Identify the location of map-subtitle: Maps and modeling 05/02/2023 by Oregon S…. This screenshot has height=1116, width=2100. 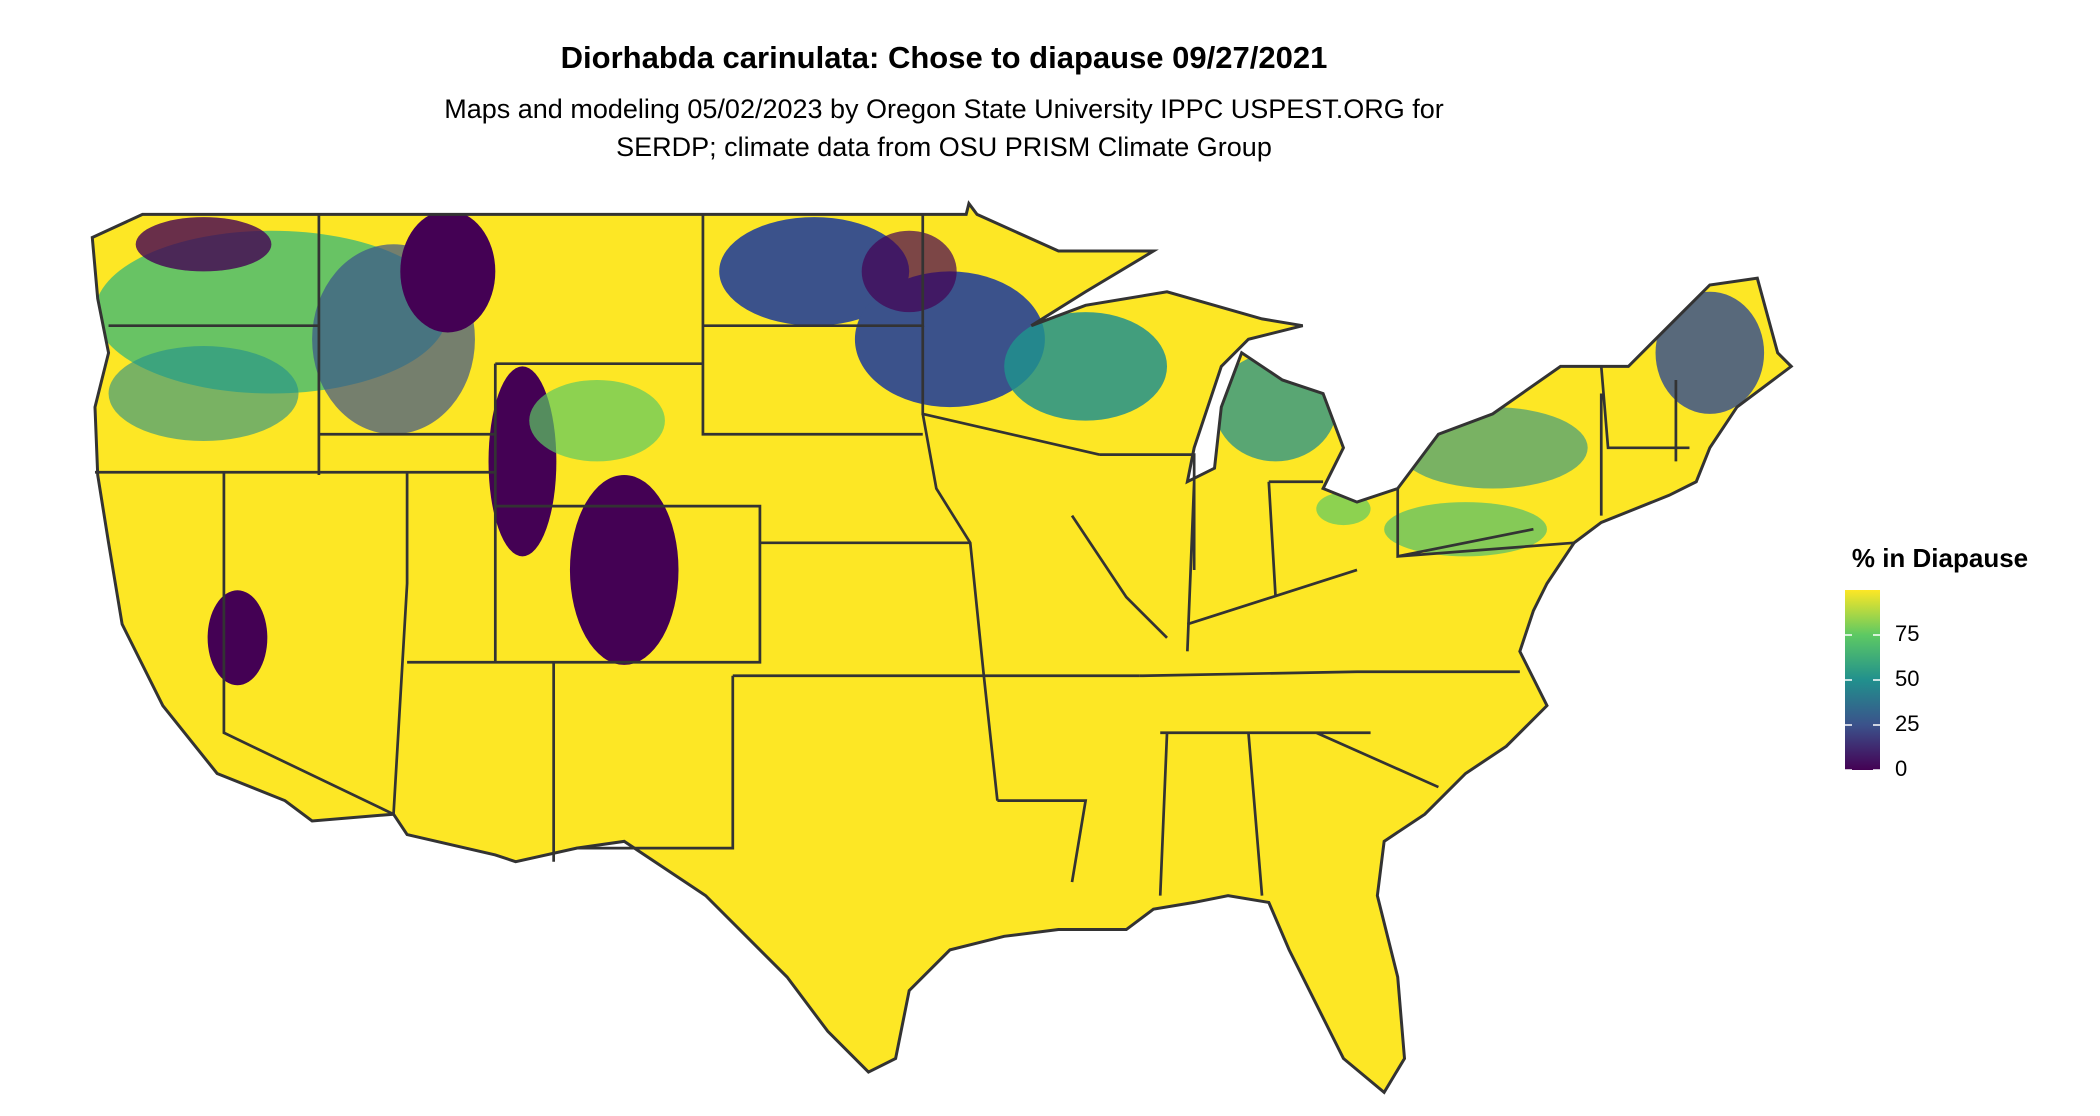
(944, 109).